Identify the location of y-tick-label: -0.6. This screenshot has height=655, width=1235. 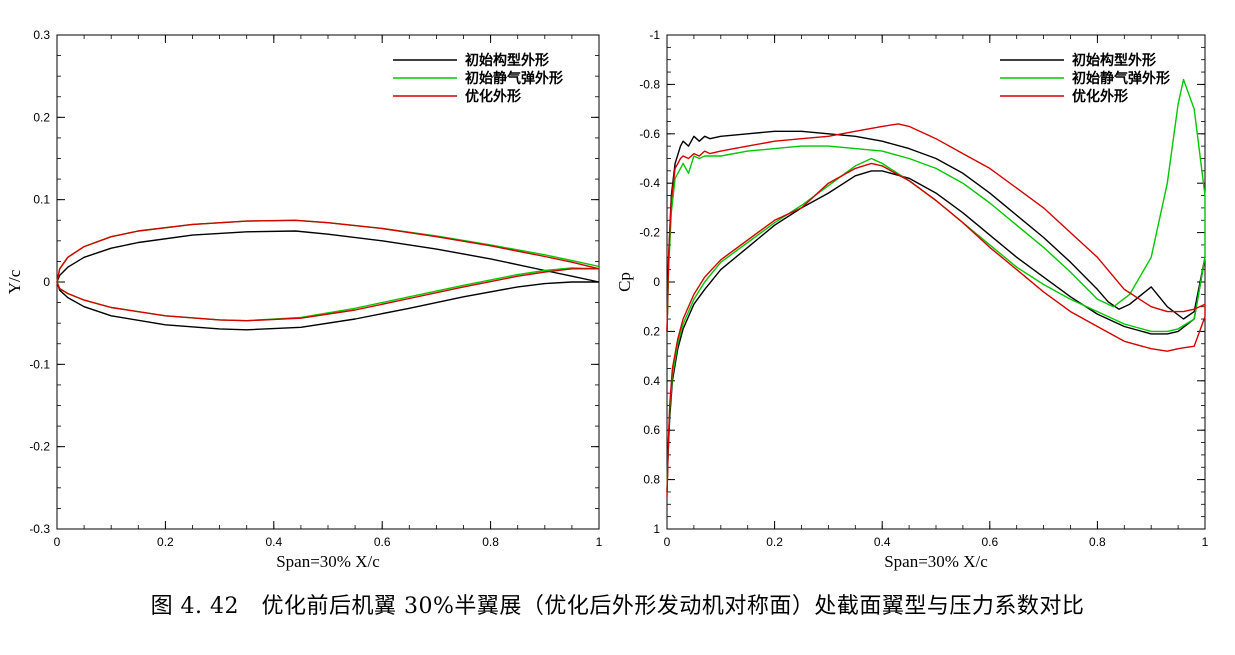
(649, 134).